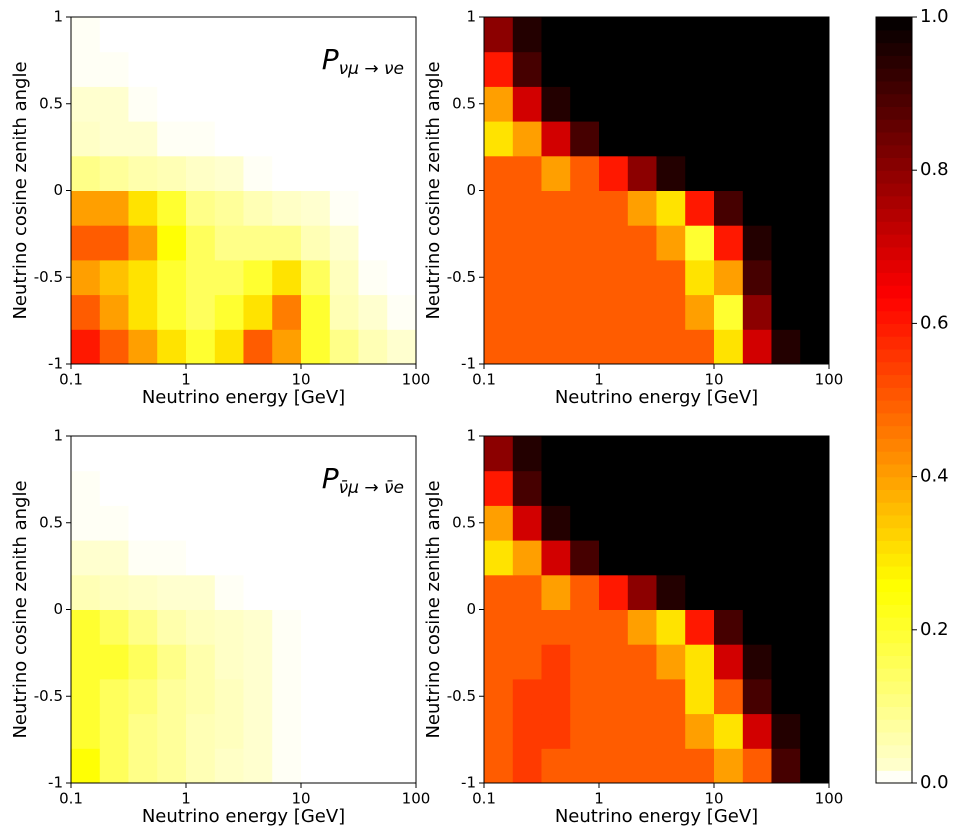 The width and height of the screenshot is (953, 829). What do you see at coordinates (934, 782) in the screenshot?
I see `colorbar-tick-label: 0.0` at bounding box center [934, 782].